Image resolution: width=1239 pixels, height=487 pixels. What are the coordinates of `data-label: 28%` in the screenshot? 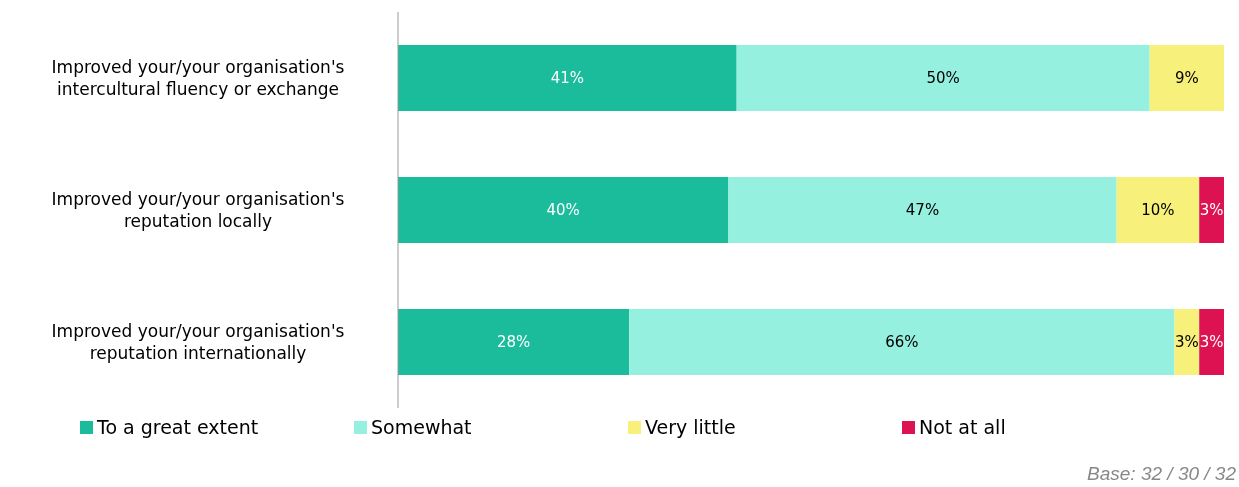 It's located at (513, 342).